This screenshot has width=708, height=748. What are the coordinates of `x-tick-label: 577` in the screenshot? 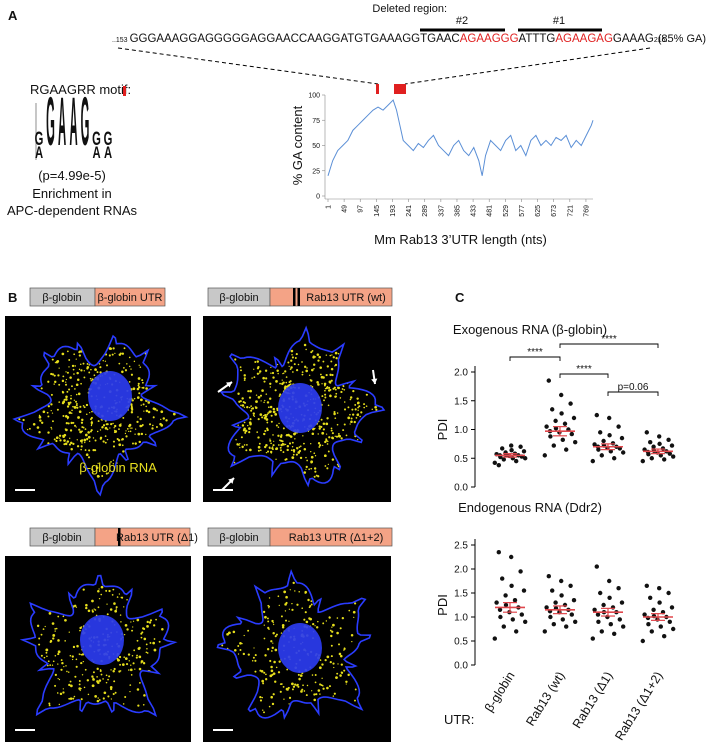 It's located at (522, 211).